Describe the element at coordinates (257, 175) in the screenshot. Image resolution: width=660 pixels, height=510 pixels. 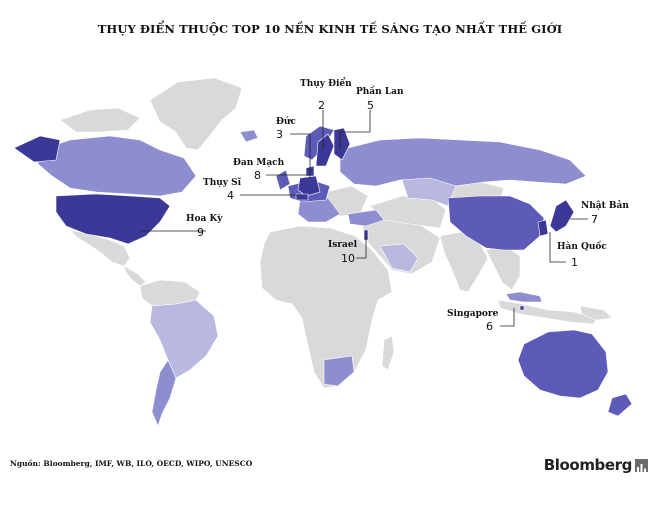
I see `label-rank-denmark: 8` at that location.